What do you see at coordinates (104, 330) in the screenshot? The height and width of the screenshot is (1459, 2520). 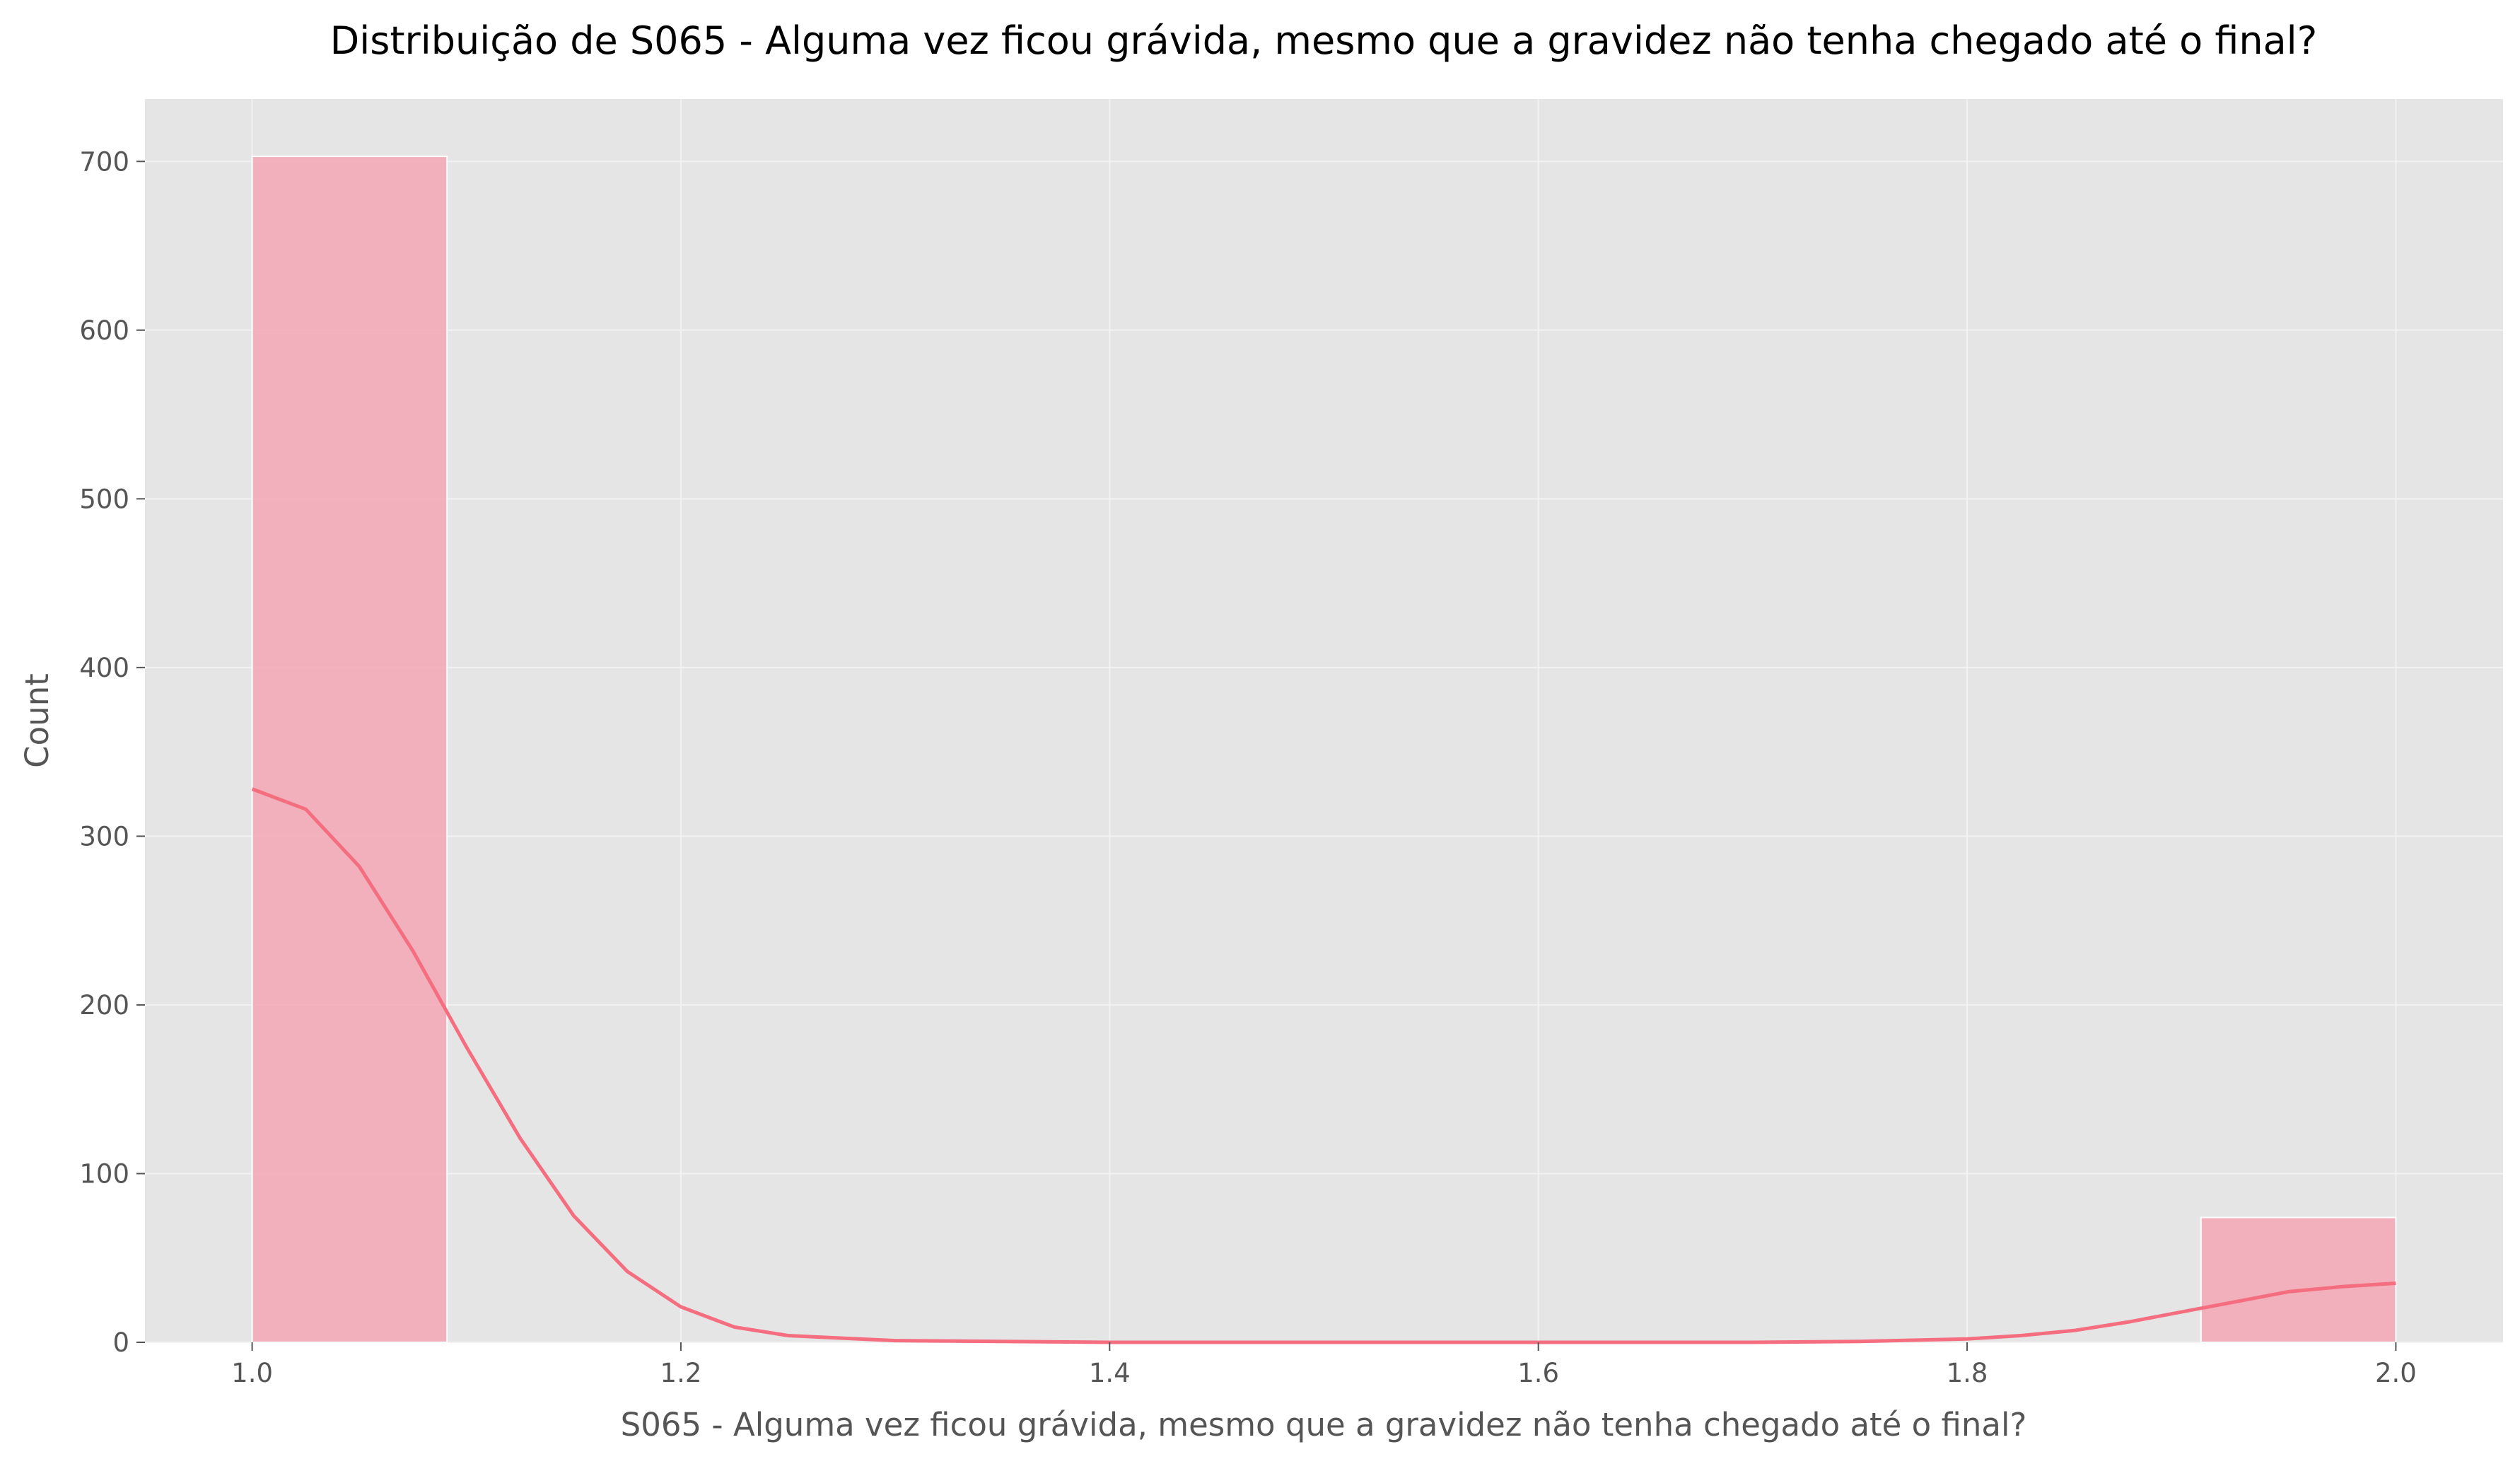 I see `y-tick-label-6: 600` at bounding box center [104, 330].